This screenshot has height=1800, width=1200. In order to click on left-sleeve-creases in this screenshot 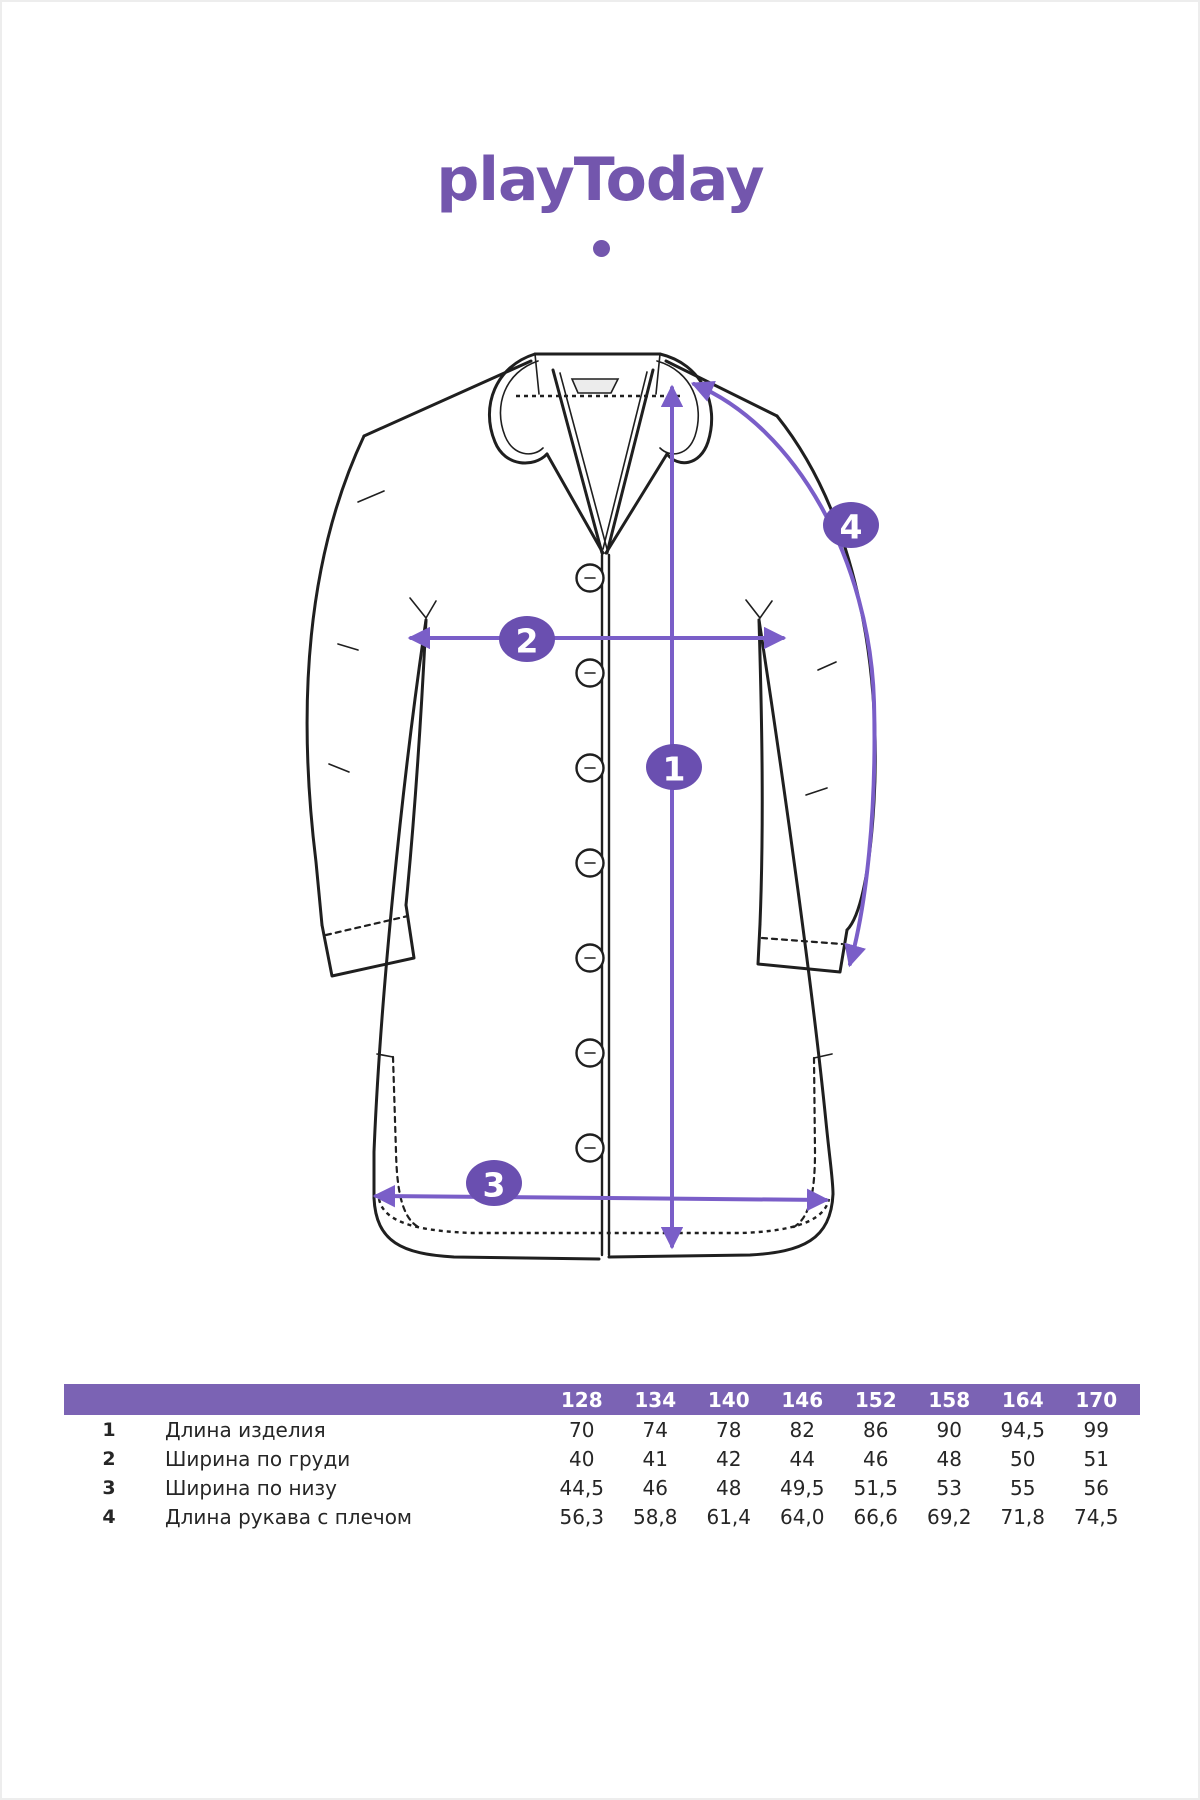, I will do `click(356, 631)`.